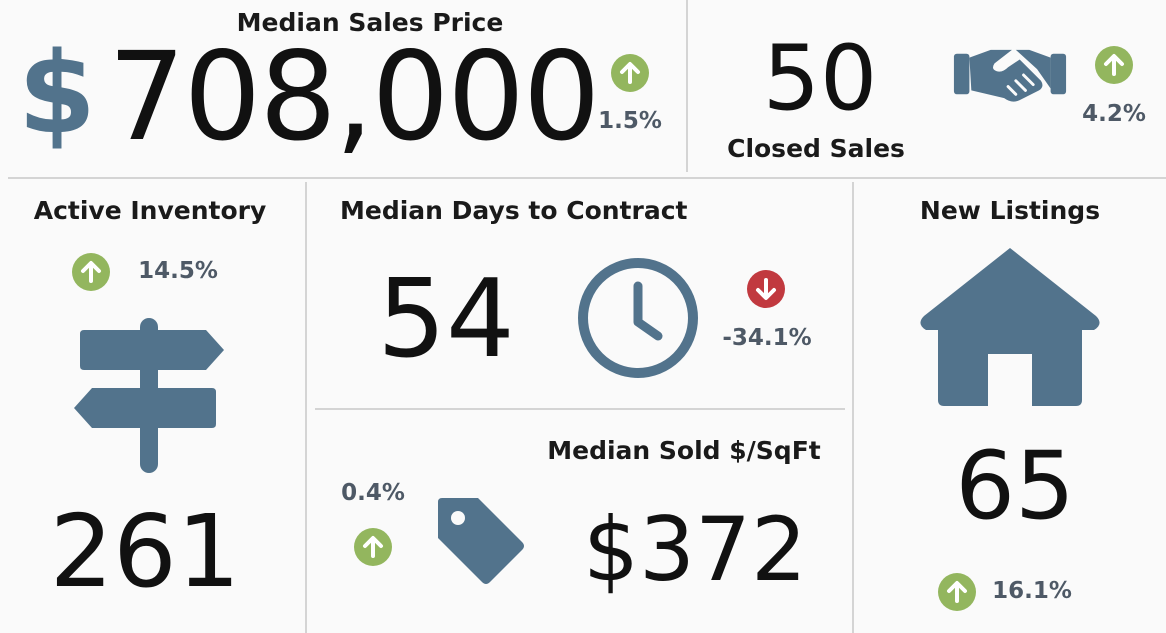 Image resolution: width=1166 pixels, height=633 pixels. Describe the element at coordinates (306, 407) in the screenshot. I see `divider-left-vertical` at that location.